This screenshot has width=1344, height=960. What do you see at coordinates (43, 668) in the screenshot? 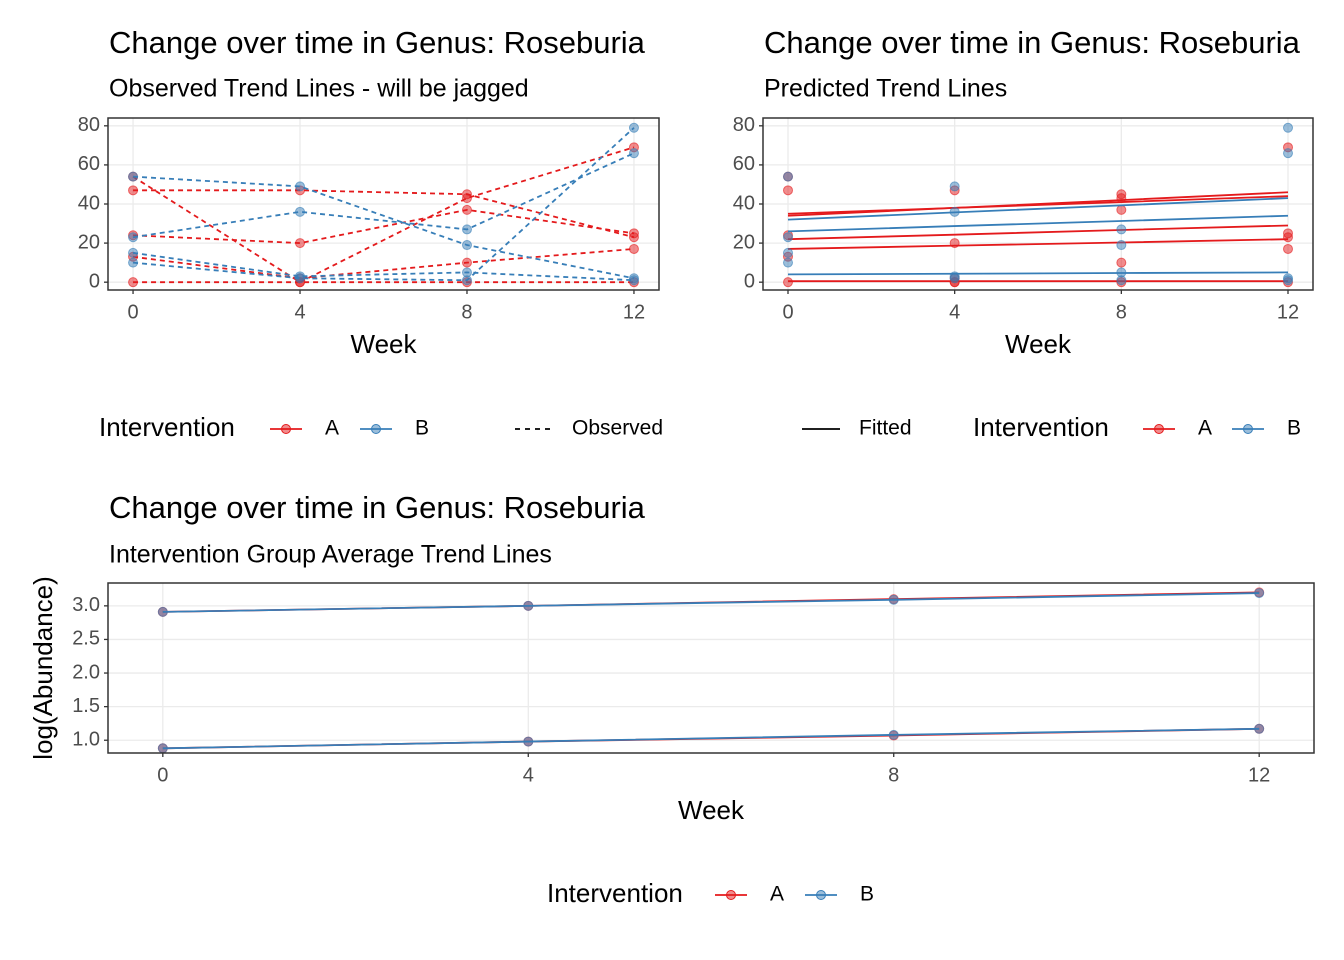
I see `y-axis-title: log(Abundance)` at bounding box center [43, 668].